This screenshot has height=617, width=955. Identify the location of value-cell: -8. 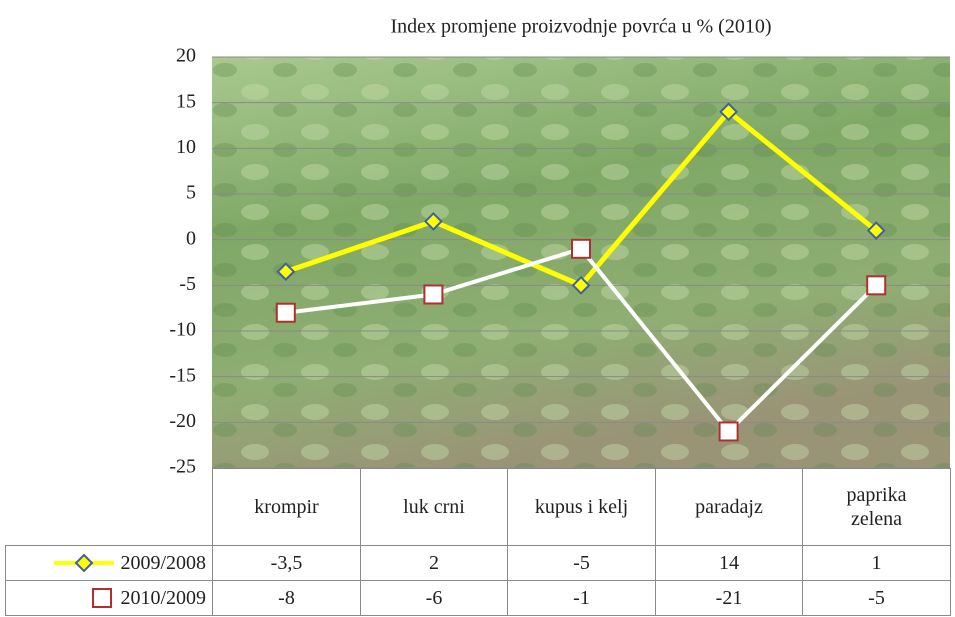
(286, 598).